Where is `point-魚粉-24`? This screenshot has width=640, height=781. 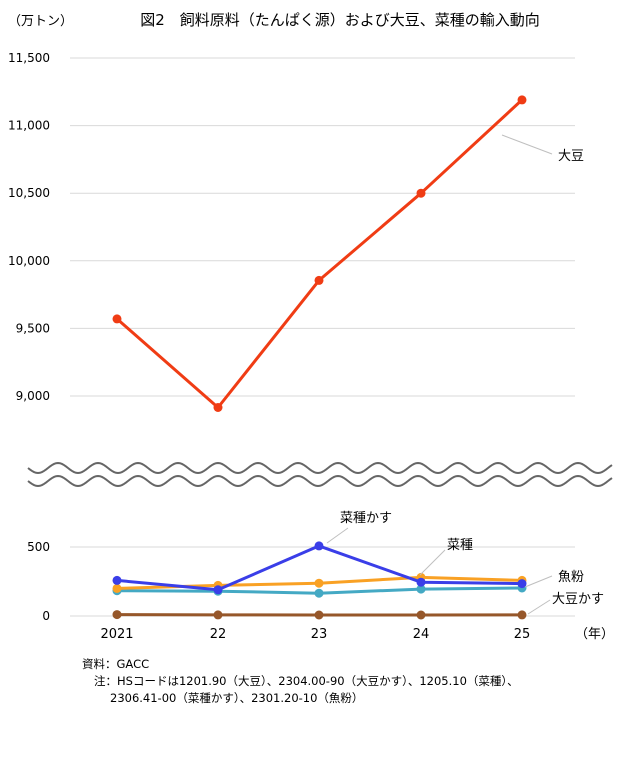 point-魚粉-24 is located at coordinates (421, 589).